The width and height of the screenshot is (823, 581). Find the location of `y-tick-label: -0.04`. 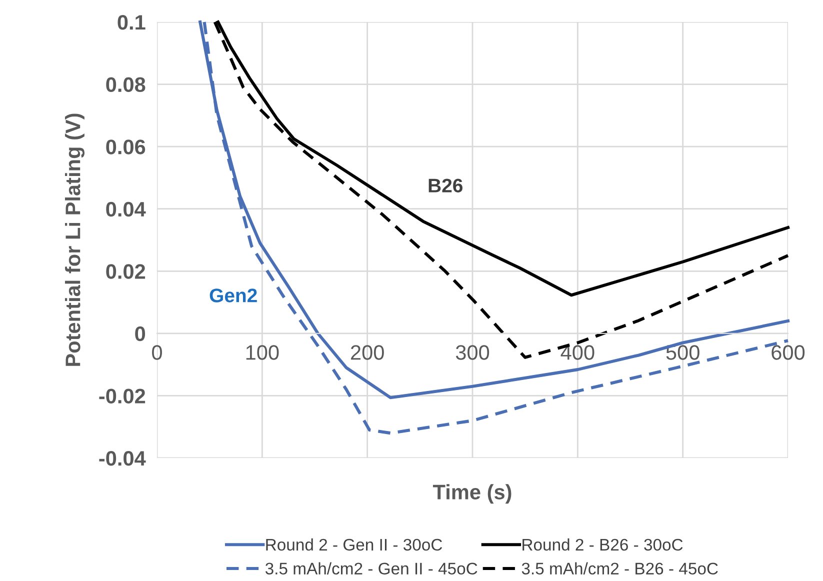

y-tick-label: -0.04 is located at coordinates (122, 458).